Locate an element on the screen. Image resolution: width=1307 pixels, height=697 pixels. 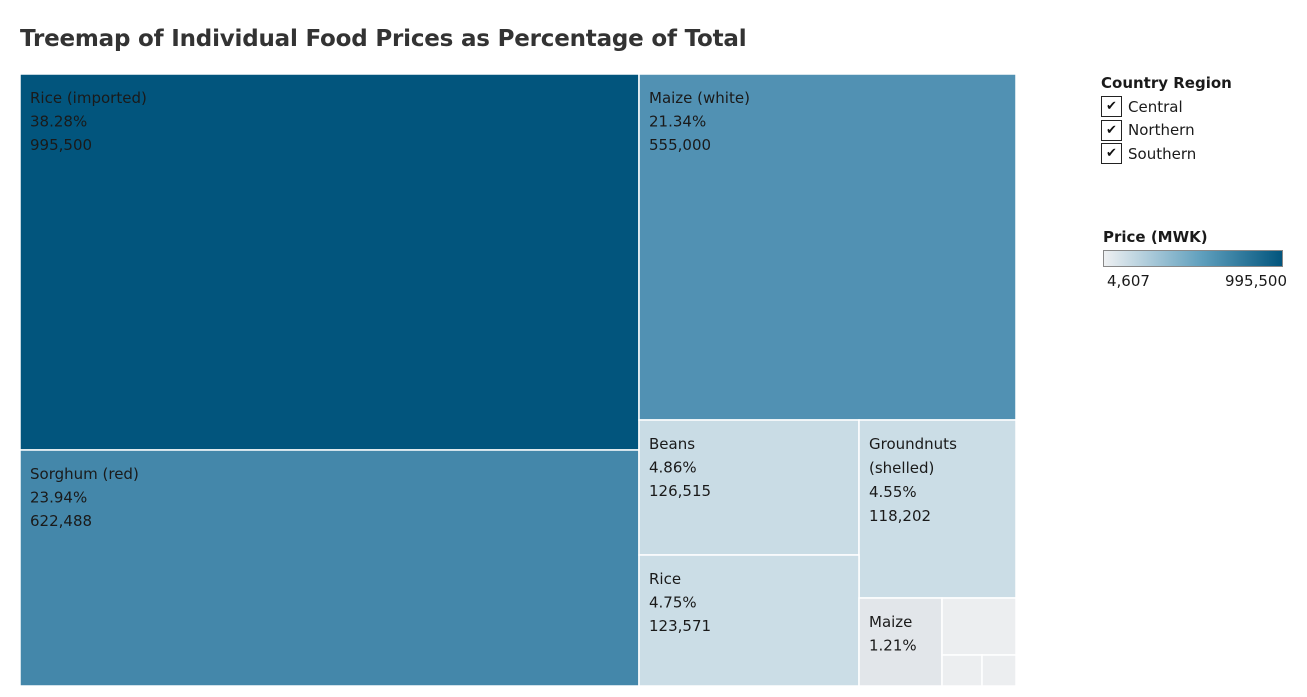
tile-groundnuts-shelled: Groundnuts (shelled) 4.55% 118,202 is located at coordinates (937, 509).